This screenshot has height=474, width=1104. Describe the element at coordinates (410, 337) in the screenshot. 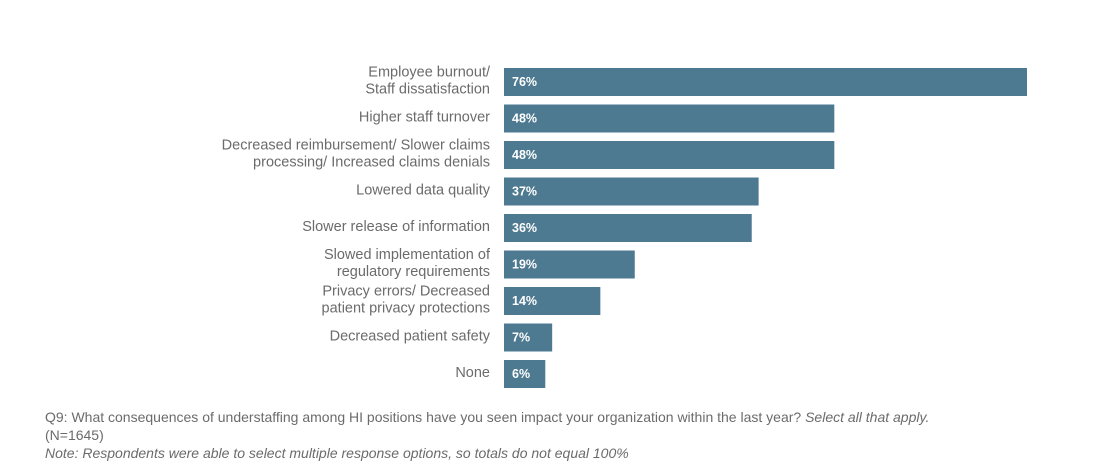

I see `category-label: Decreased patient safety` at that location.